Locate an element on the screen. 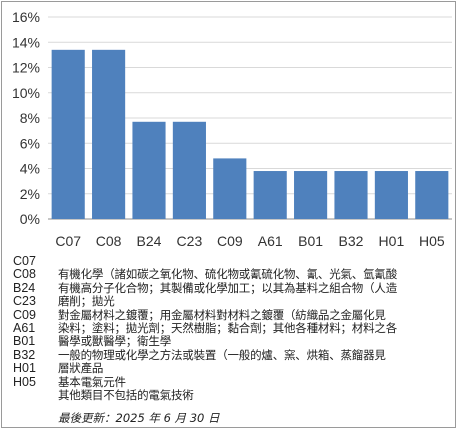 This screenshot has height=431, width=459. legend-description: 對金屬材料之鍍覆；用金屬材料對材料之鍍覆（紡織品之金屬化見 is located at coordinates (222, 314).